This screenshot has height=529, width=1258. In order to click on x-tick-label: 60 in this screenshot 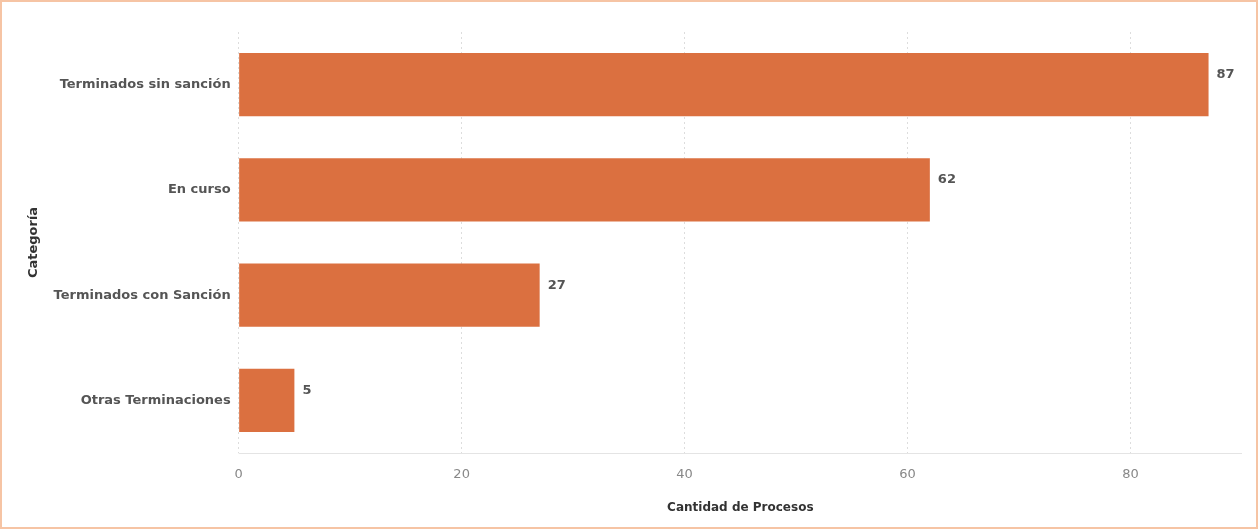, I will do `click(907, 474)`.